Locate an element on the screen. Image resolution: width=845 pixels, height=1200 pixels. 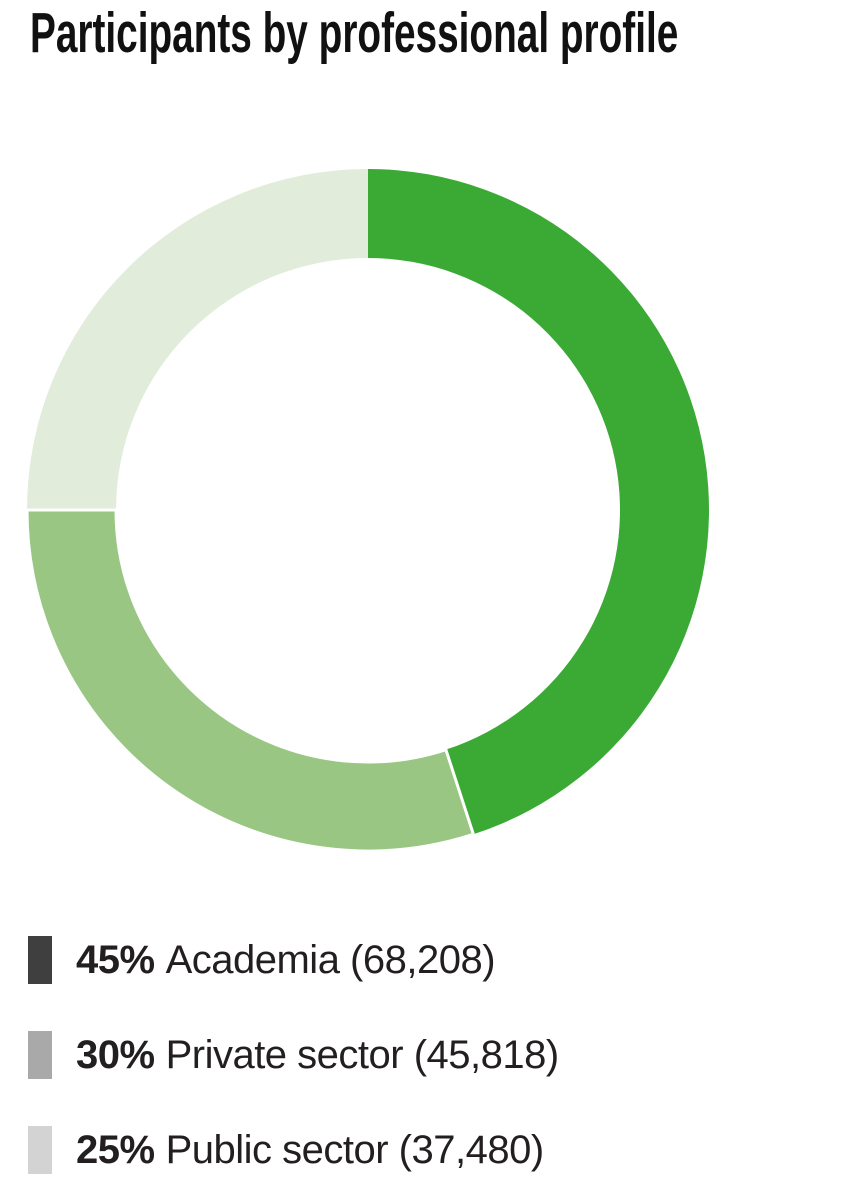
legend-rest-private-sector: Private sector (45,818) is located at coordinates (362, 1054).